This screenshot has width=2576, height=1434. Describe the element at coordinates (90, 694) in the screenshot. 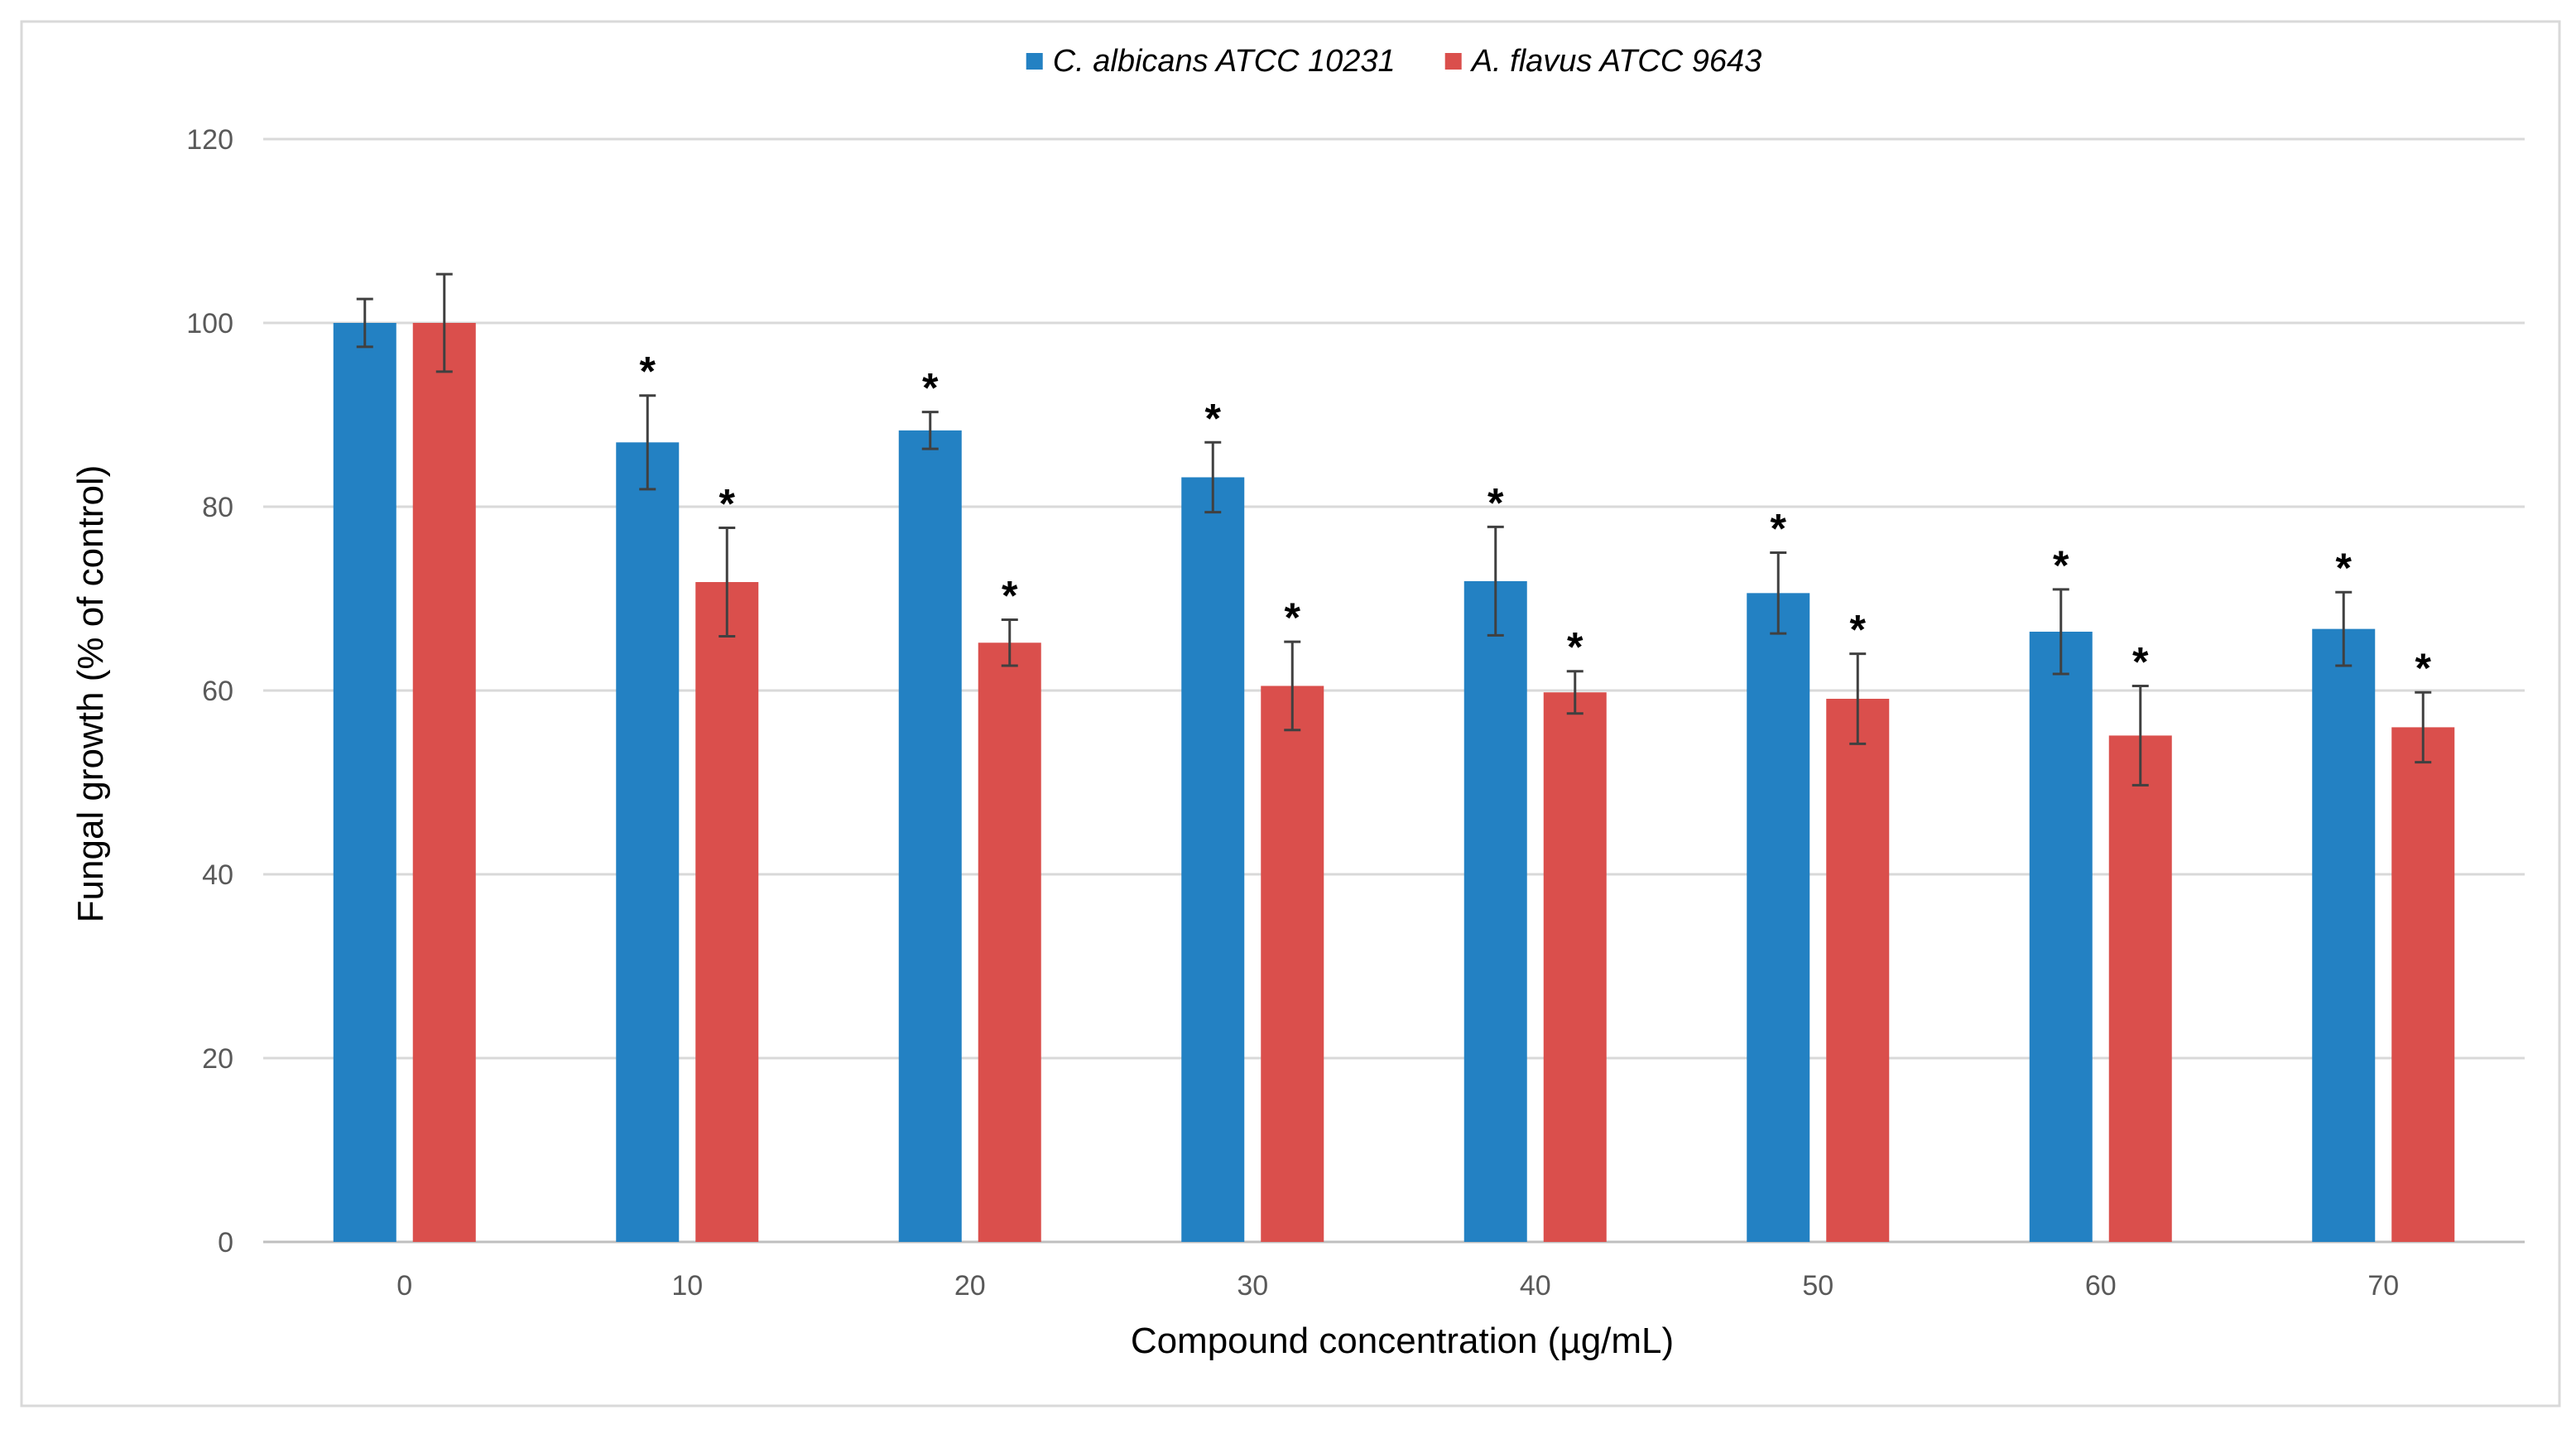

I see `y-axis-title: Fungal growth (% of control)` at that location.